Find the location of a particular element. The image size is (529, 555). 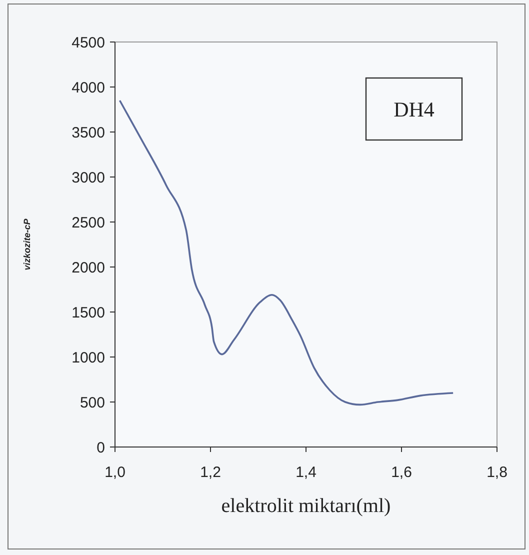

y-tick-label: 3000 is located at coordinates (88, 177).